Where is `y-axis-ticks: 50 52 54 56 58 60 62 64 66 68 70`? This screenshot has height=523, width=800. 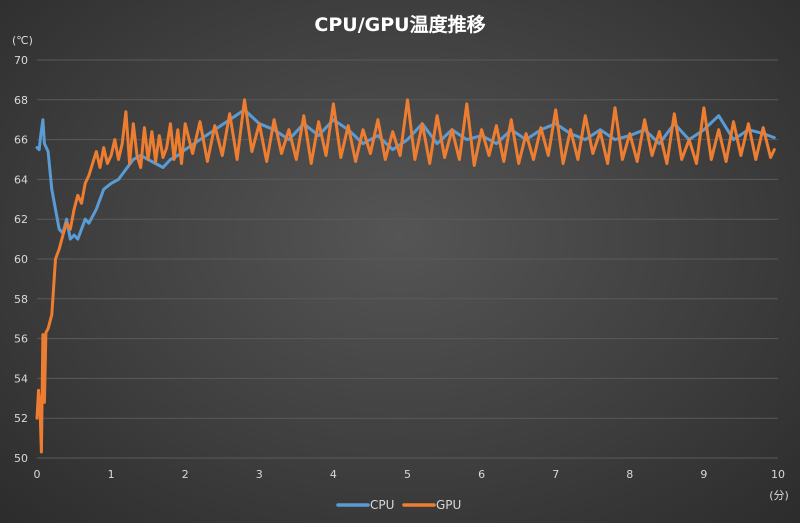 y-axis-ticks: 50 52 54 56 58 60 62 64 66 68 70 is located at coordinates (21, 259).